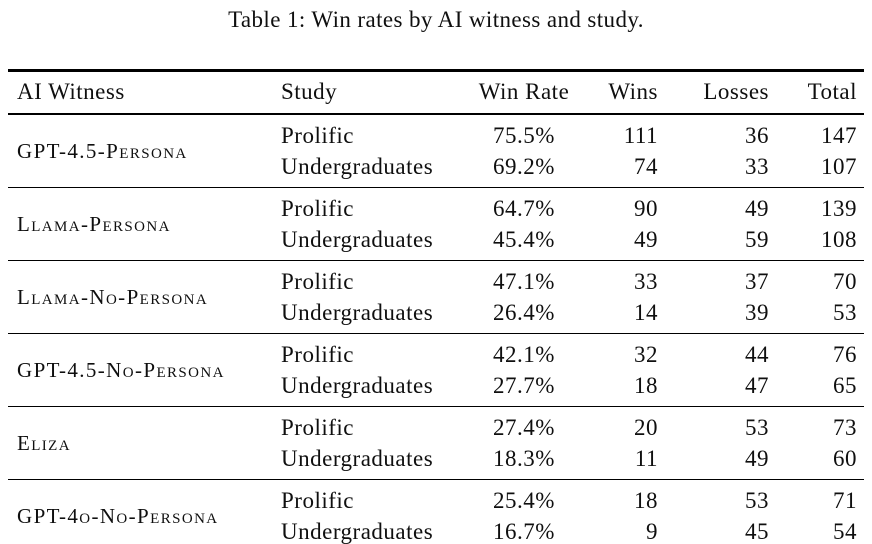 Image resolution: width=872 pixels, height=544 pixels. What do you see at coordinates (757, 531) in the screenshot?
I see `losses-cell: 45` at bounding box center [757, 531].